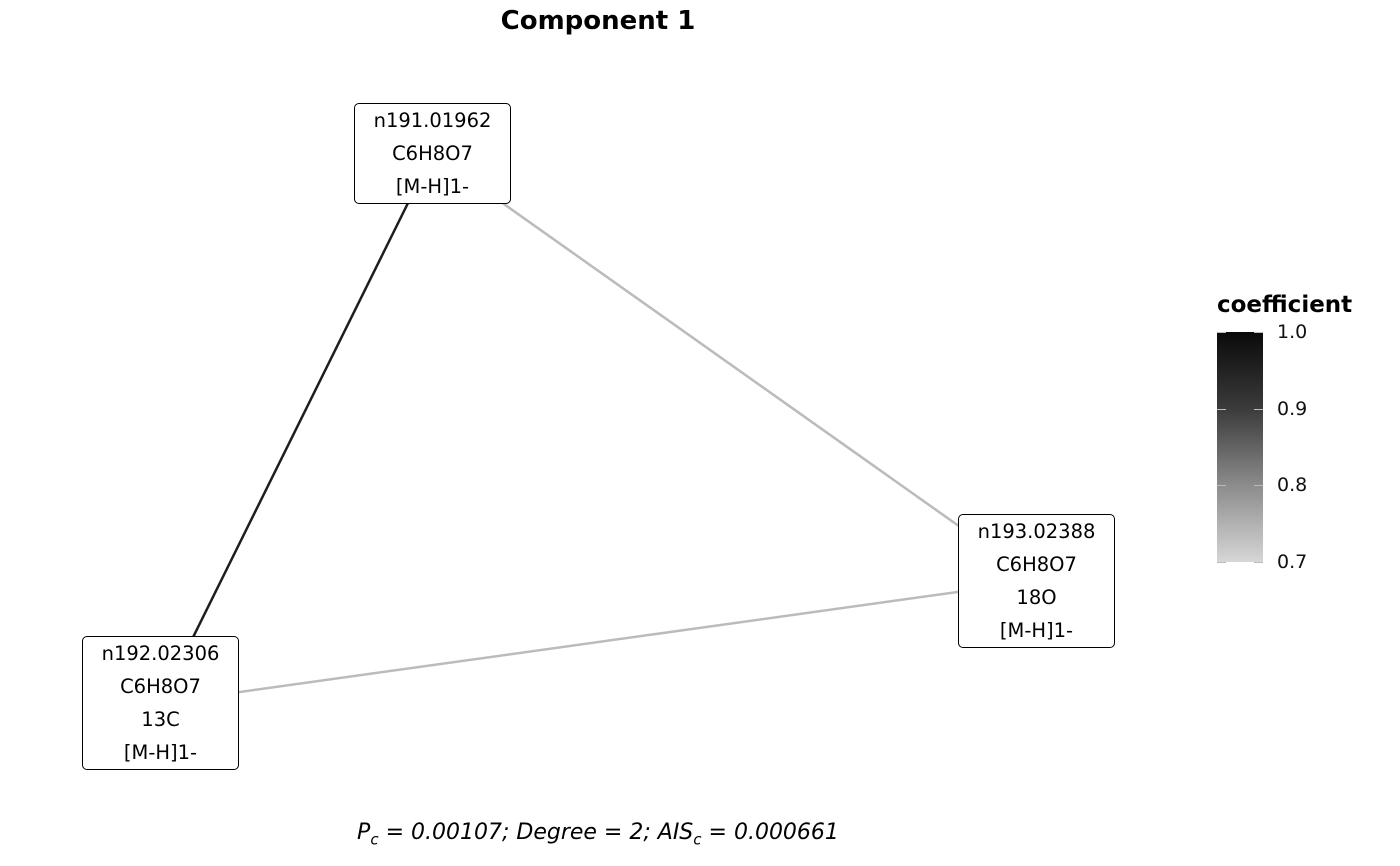  Describe the element at coordinates (598, 642) in the screenshot. I see `edge-n192.02306-n193.02388` at that location.